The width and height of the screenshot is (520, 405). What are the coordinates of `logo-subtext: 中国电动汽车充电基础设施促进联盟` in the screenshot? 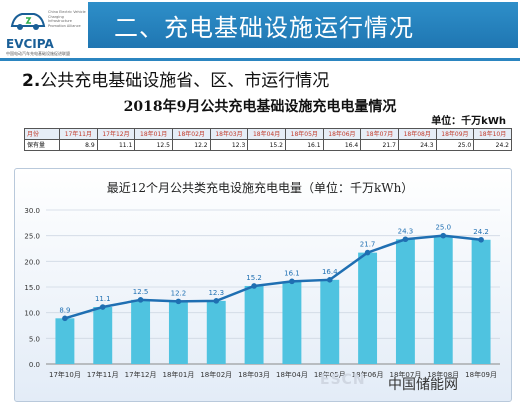 It's located at (38, 53).